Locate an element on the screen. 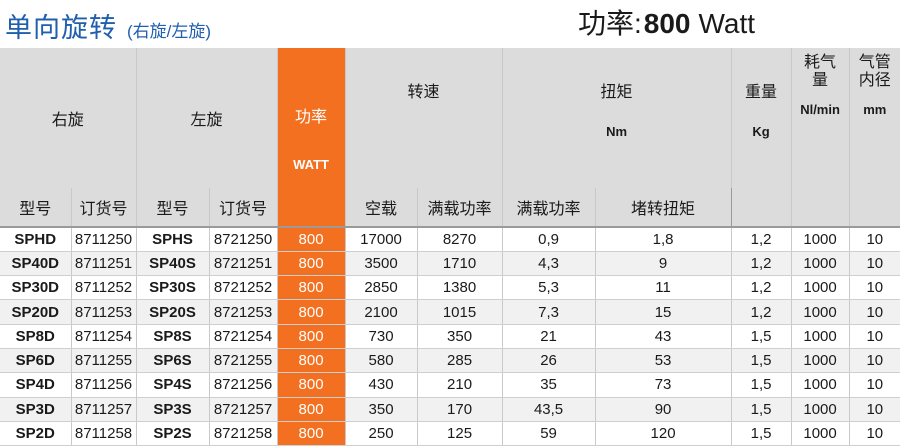 The height and width of the screenshot is (446, 900). cell-right-model: SP2D is located at coordinates (36, 433).